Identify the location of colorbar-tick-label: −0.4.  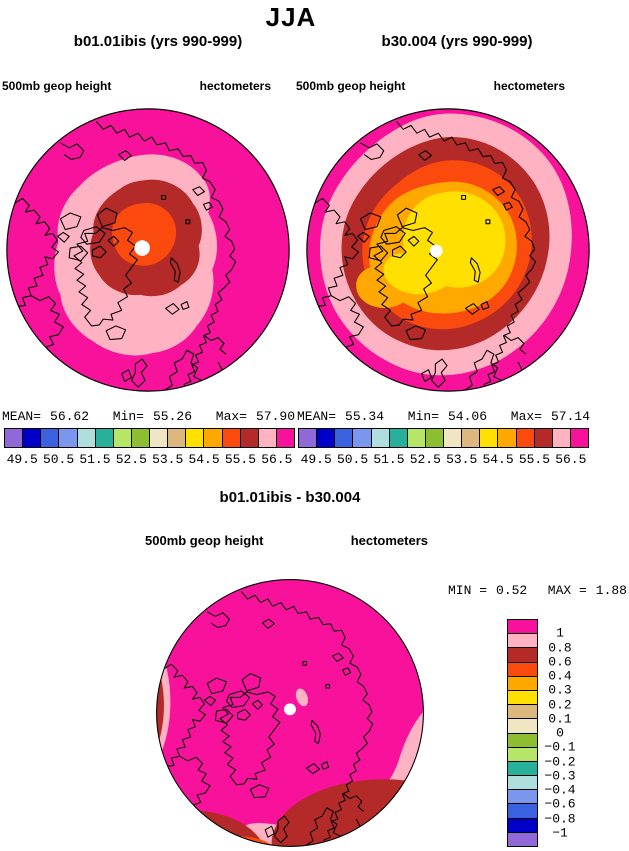
(560, 790).